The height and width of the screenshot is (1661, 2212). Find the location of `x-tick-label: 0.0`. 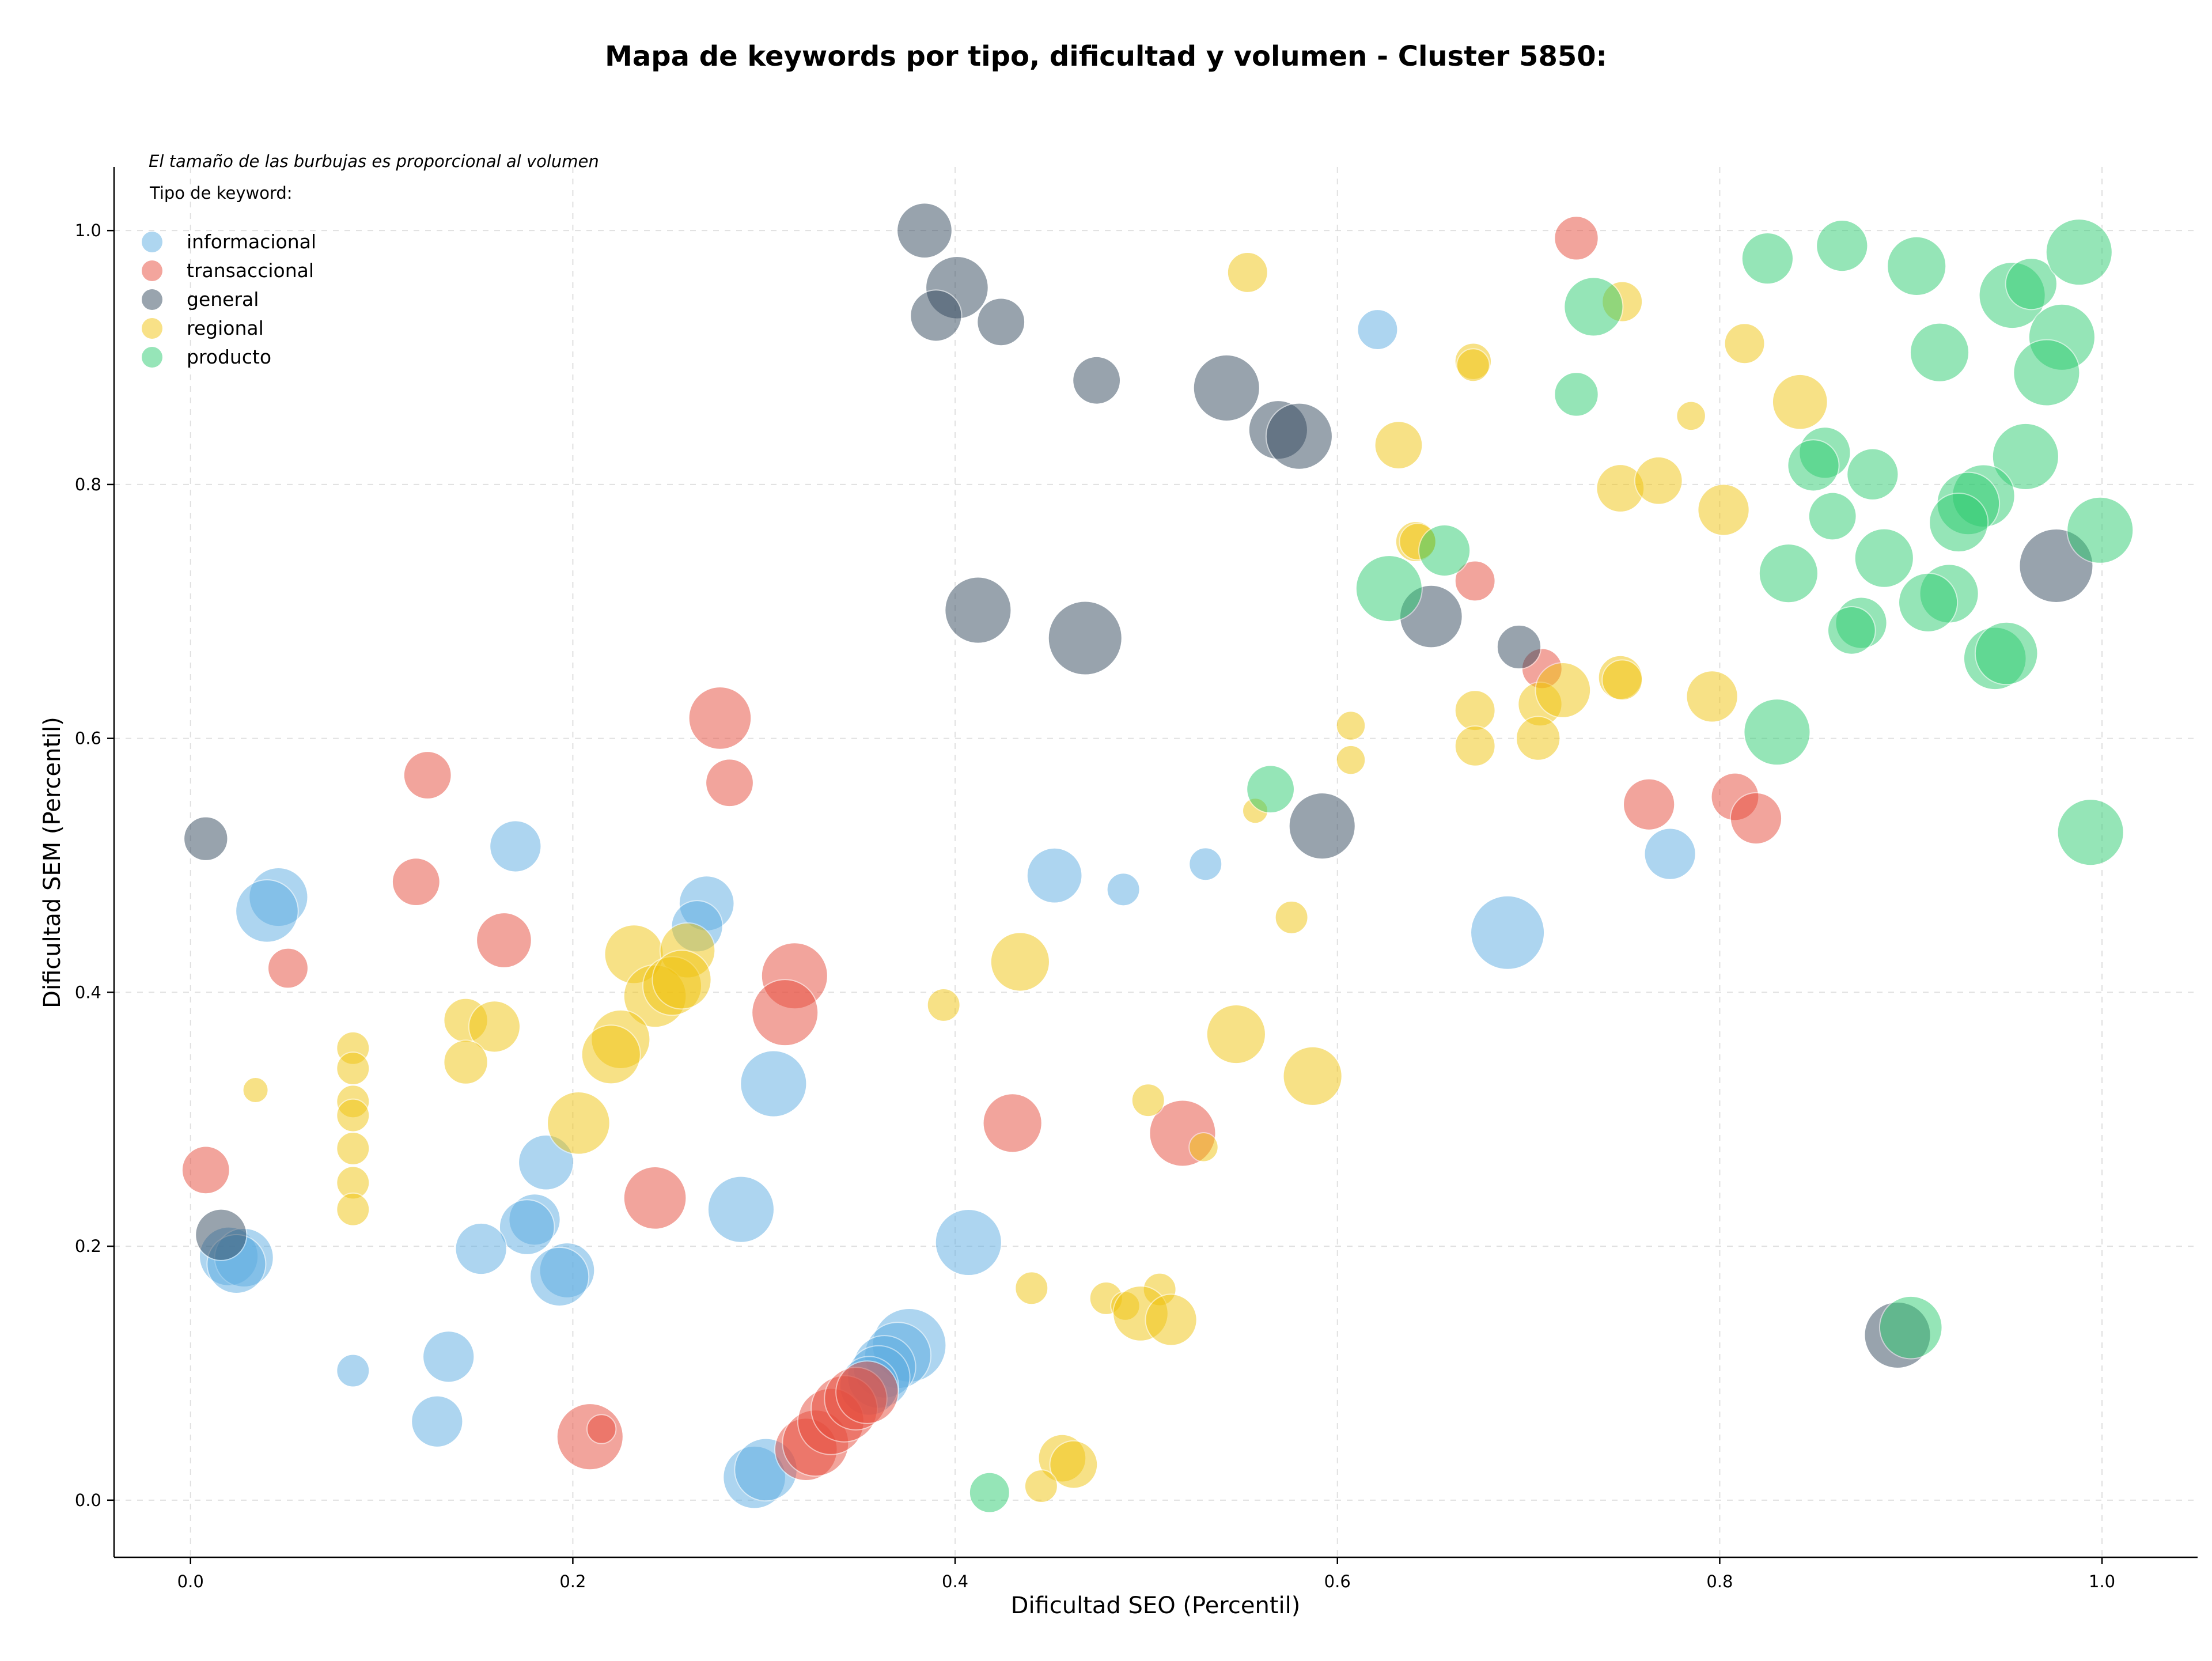

x-tick-label: 0.0 is located at coordinates (190, 1581).